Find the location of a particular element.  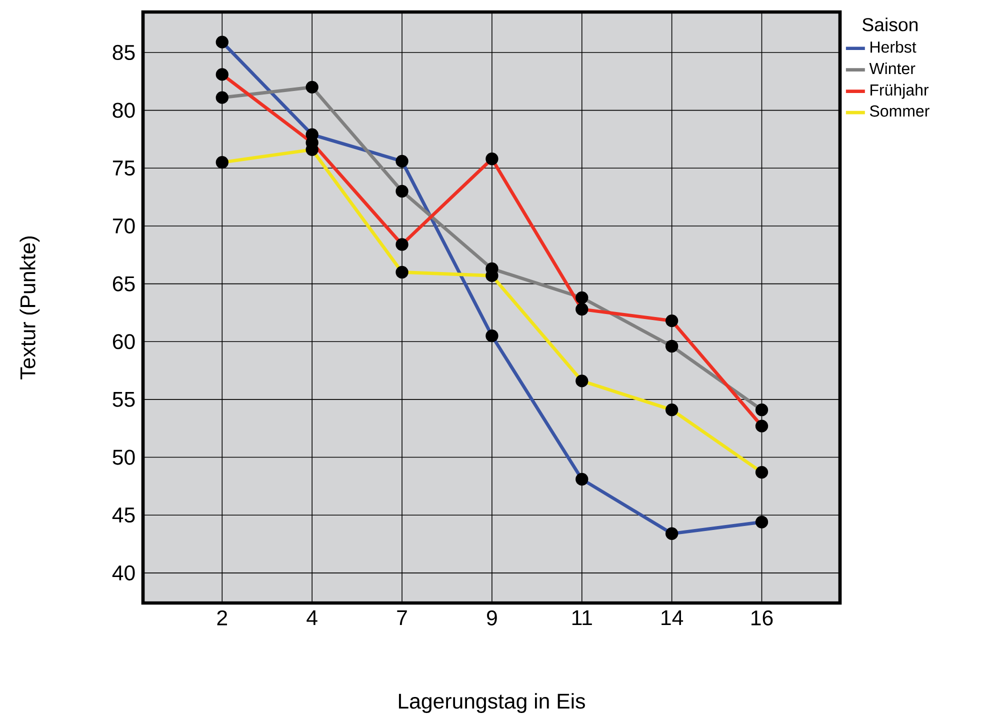

y-tick-label: 50 is located at coordinates (123, 457).